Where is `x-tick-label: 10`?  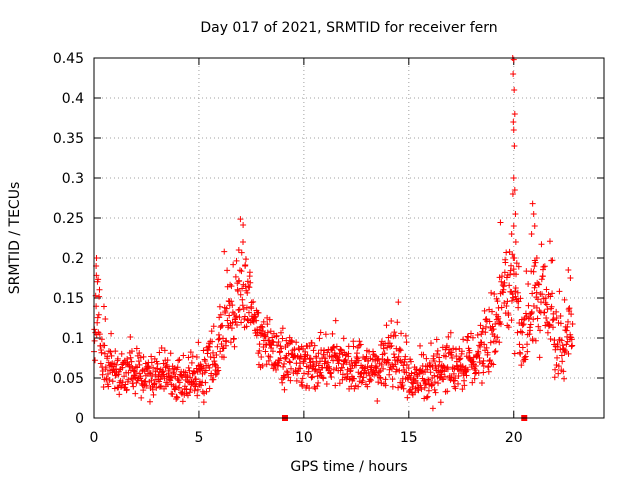
x-tick-label: 10 is located at coordinates (304, 438).